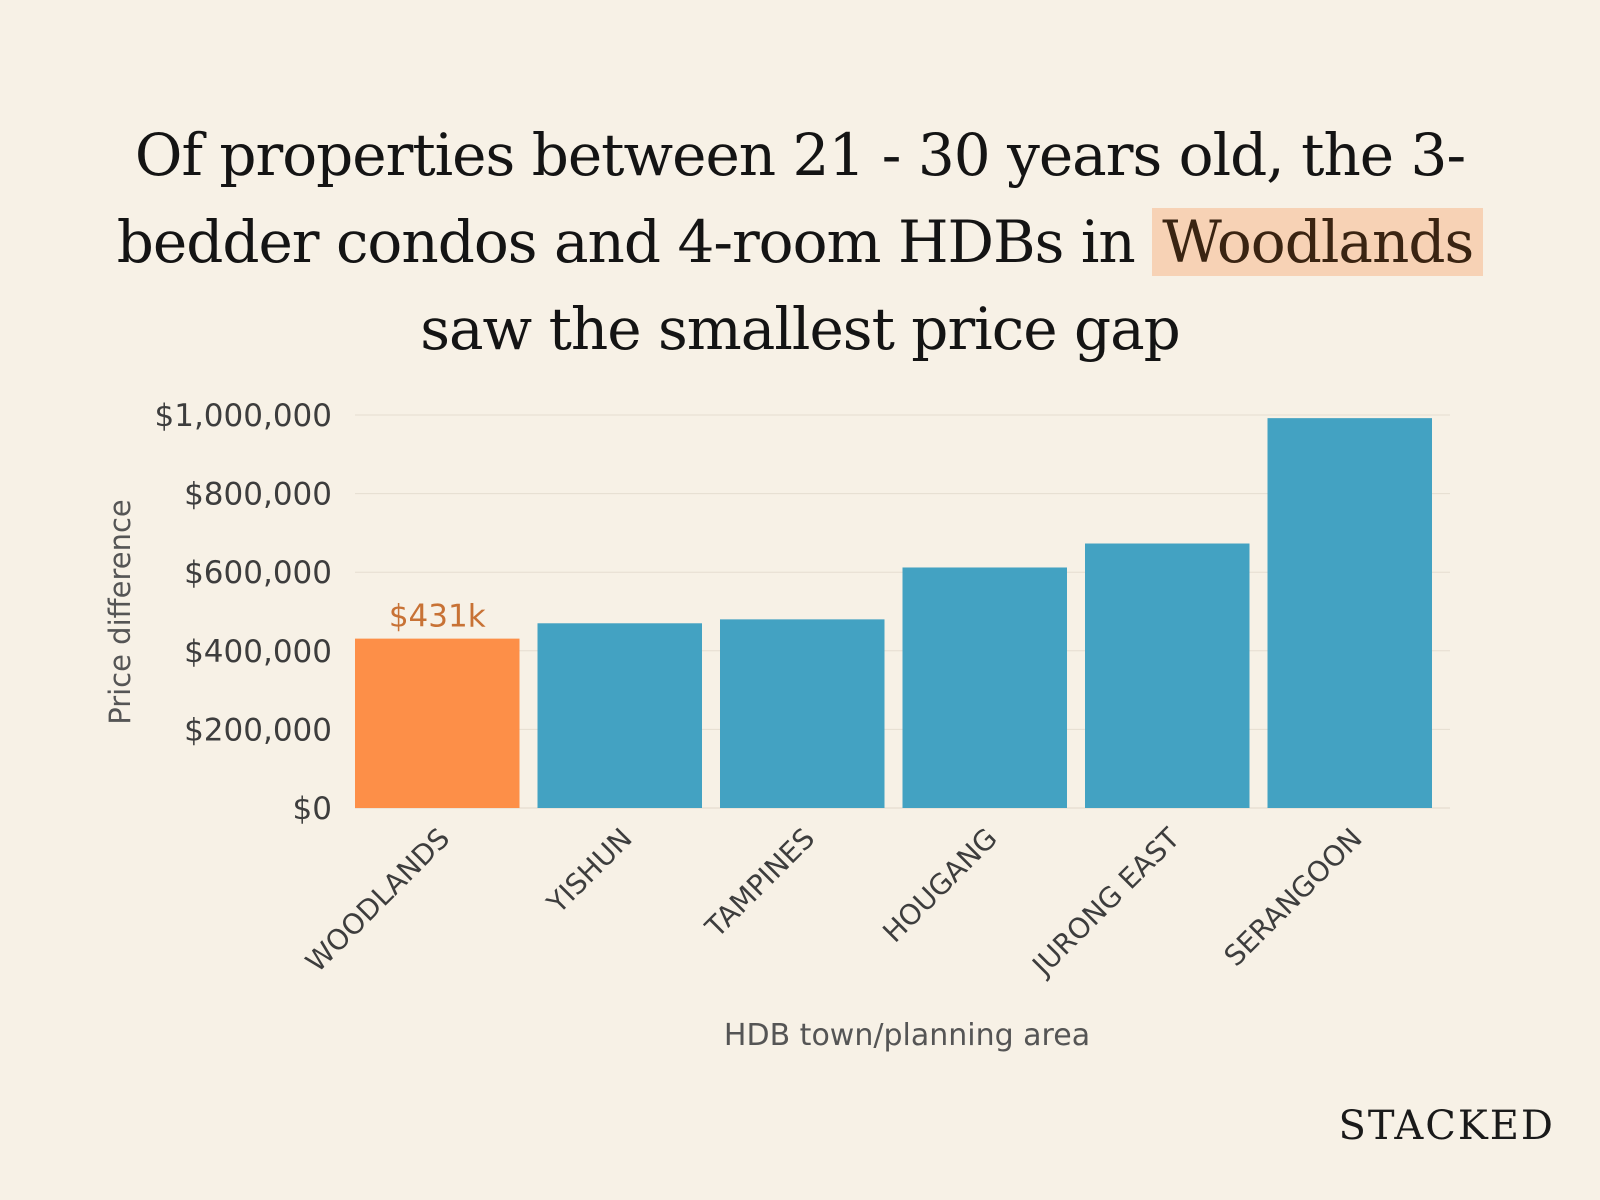 The image size is (1600, 1200). Describe the element at coordinates (244, 416) in the screenshot. I see `y-tick-label: $1,000,000` at that location.